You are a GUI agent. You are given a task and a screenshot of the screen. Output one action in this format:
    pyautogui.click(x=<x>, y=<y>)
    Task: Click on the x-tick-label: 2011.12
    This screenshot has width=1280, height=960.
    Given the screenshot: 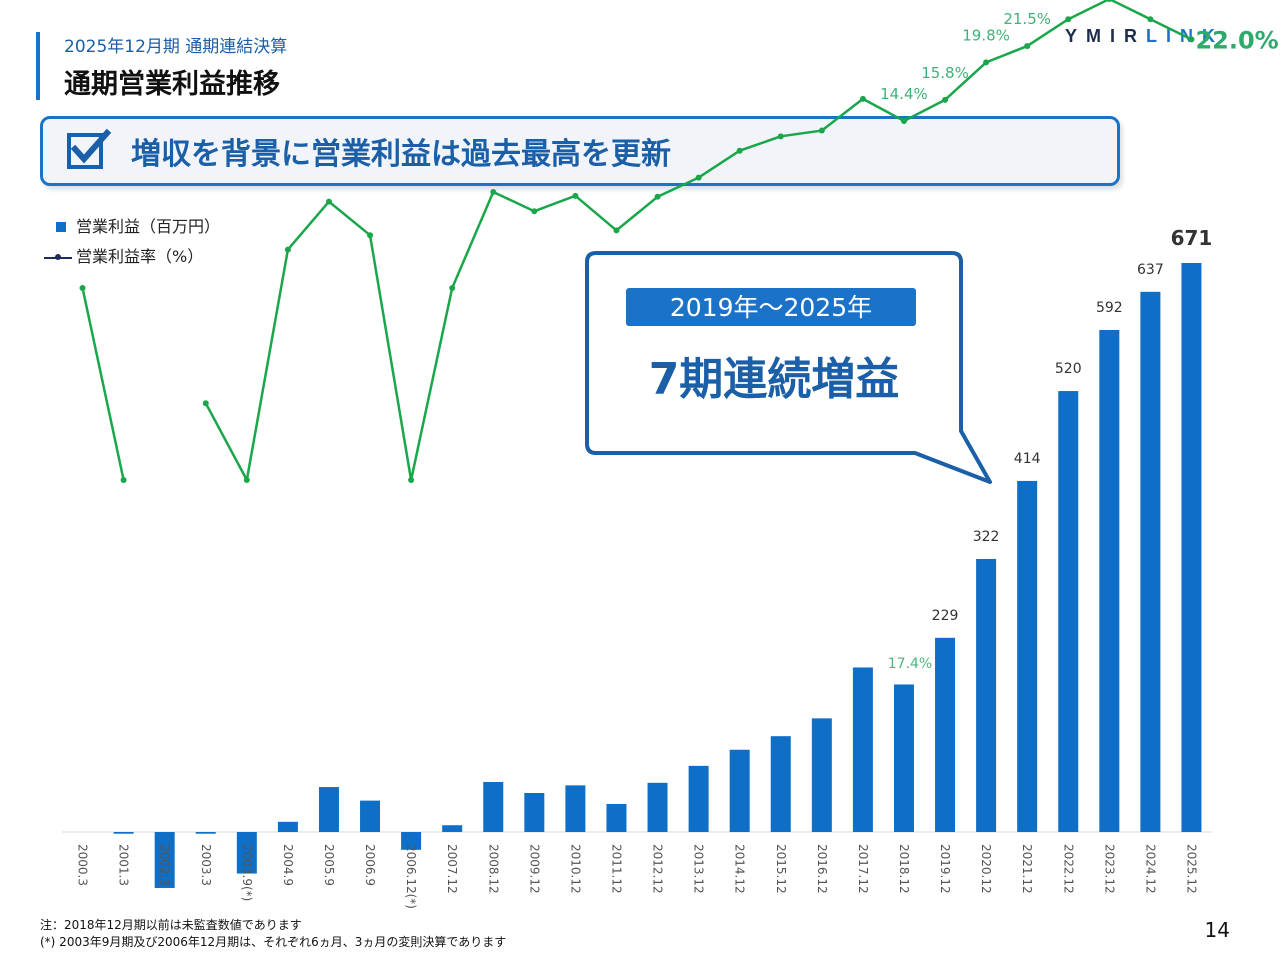 What is the action you would take?
    pyautogui.click(x=616, y=869)
    